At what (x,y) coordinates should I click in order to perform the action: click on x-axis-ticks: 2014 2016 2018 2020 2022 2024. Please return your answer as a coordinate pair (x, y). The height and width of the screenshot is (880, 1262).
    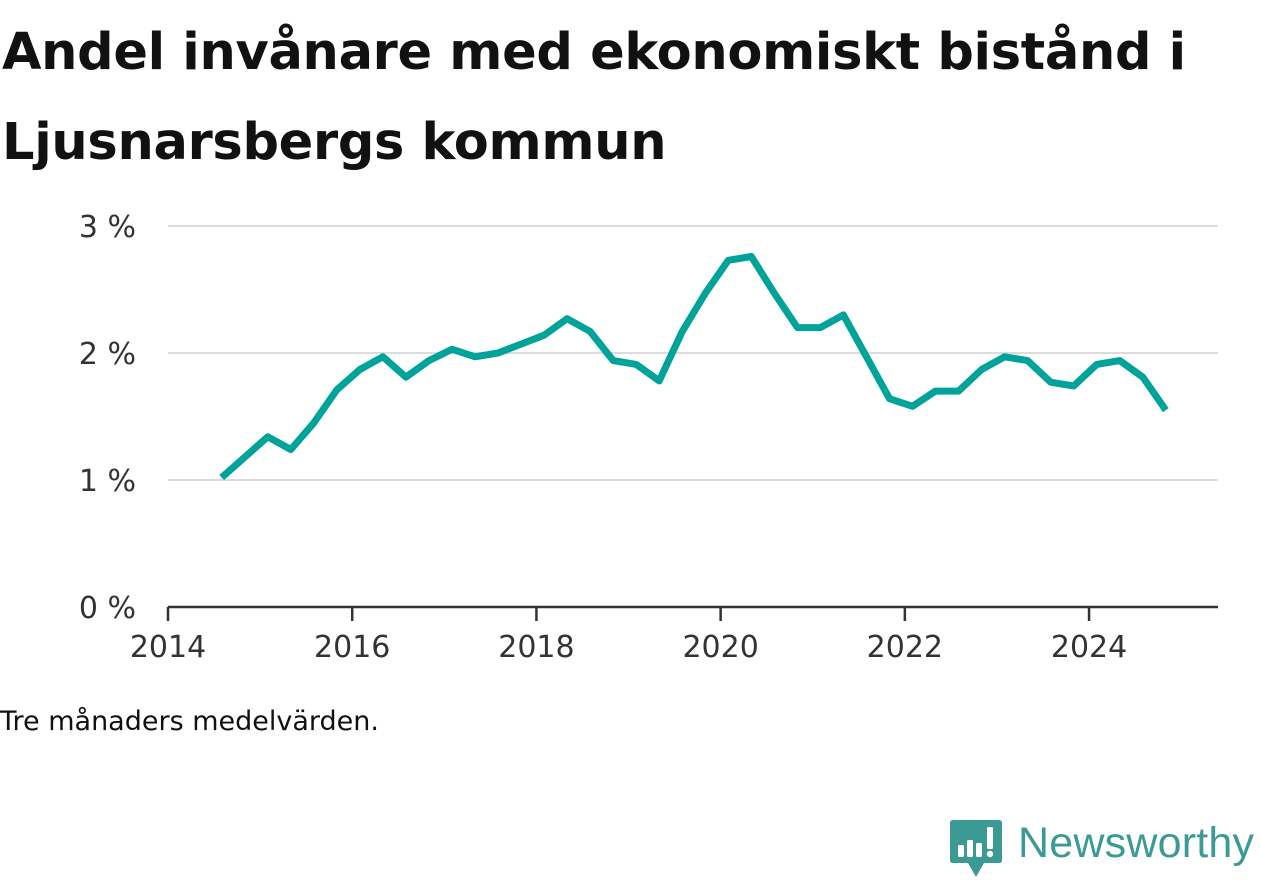
    Looking at the image, I should click on (628, 636).